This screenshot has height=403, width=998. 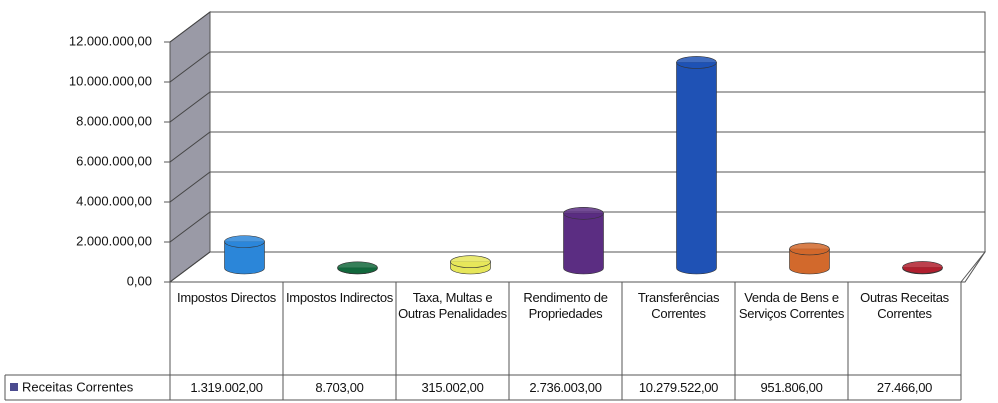 What do you see at coordinates (452, 387) in the screenshot?
I see `value-label: 315.002,00` at bounding box center [452, 387].